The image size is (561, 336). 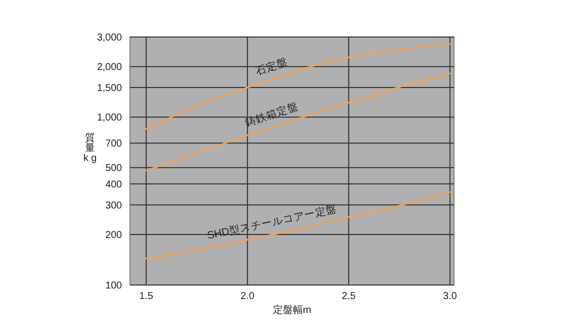 I want to click on y-tick-label: 300, so click(x=113, y=206).